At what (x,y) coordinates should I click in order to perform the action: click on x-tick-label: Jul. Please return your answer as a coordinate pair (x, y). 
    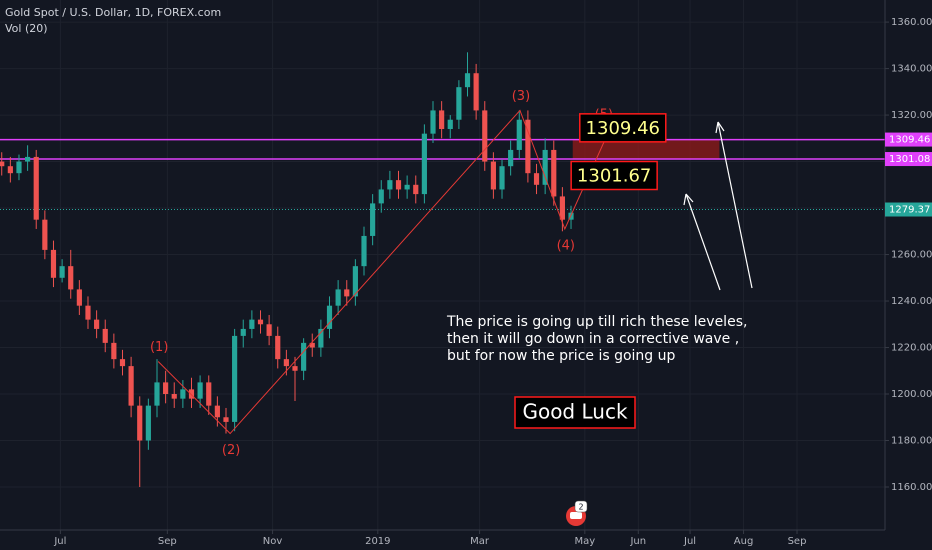
    Looking at the image, I should click on (689, 541).